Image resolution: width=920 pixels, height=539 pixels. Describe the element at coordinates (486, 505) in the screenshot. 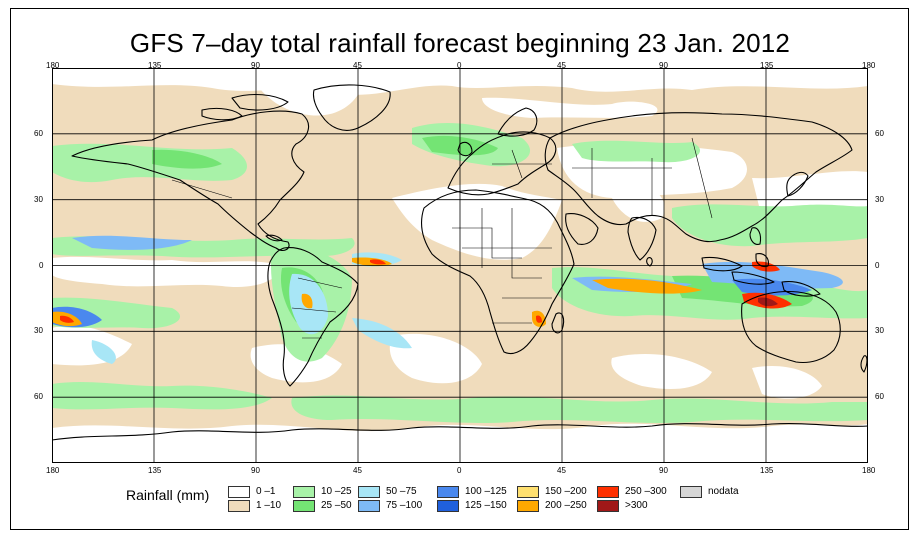

I see `legend-label: 125 –150` at that location.